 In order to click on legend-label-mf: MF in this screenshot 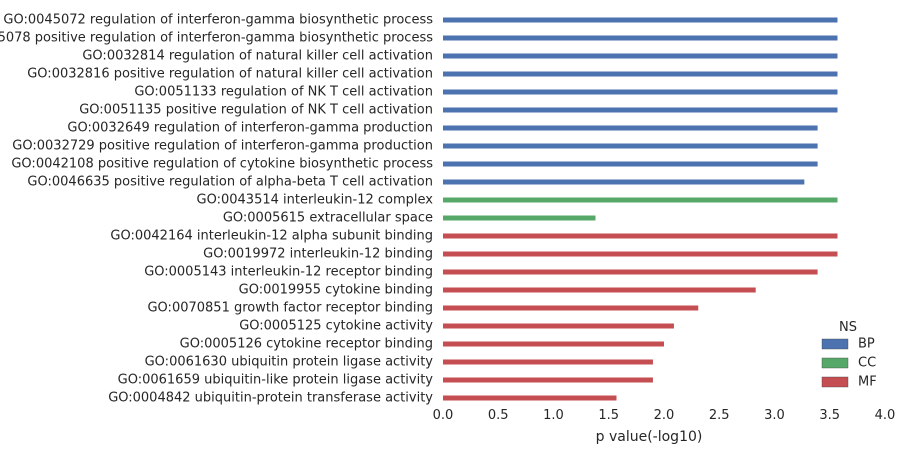, I will do `click(867, 382)`.